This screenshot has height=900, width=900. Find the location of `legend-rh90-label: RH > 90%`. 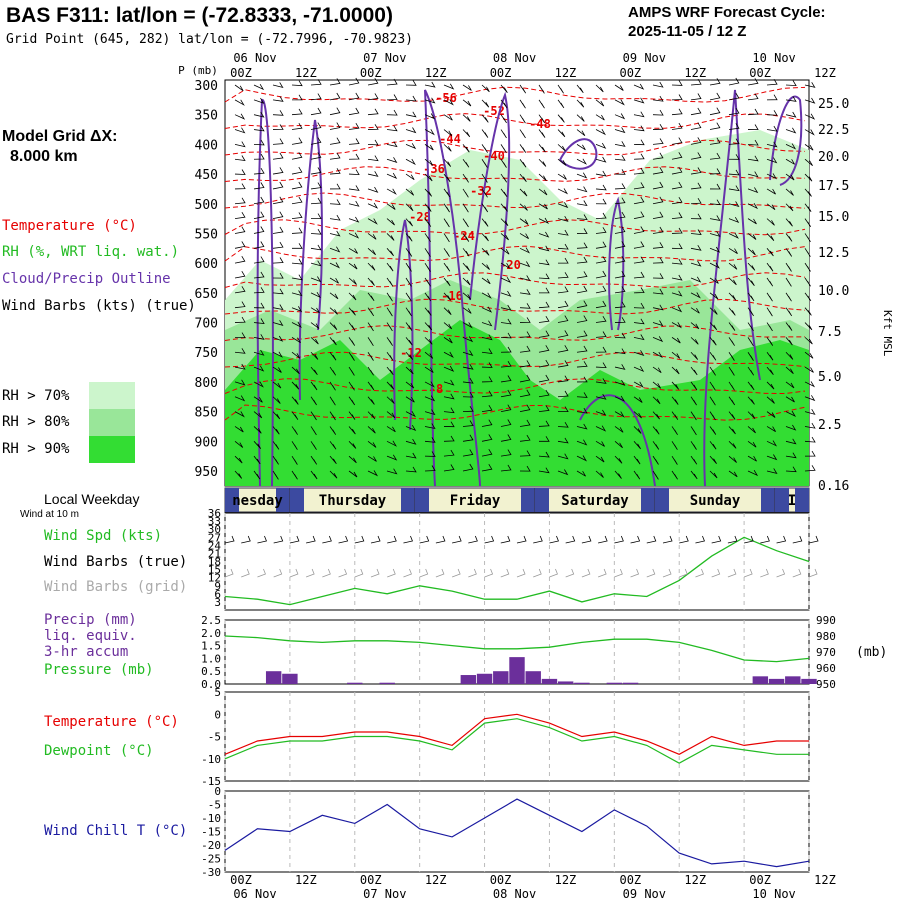

legend-rh90-label: RH > 90% is located at coordinates (36, 449).